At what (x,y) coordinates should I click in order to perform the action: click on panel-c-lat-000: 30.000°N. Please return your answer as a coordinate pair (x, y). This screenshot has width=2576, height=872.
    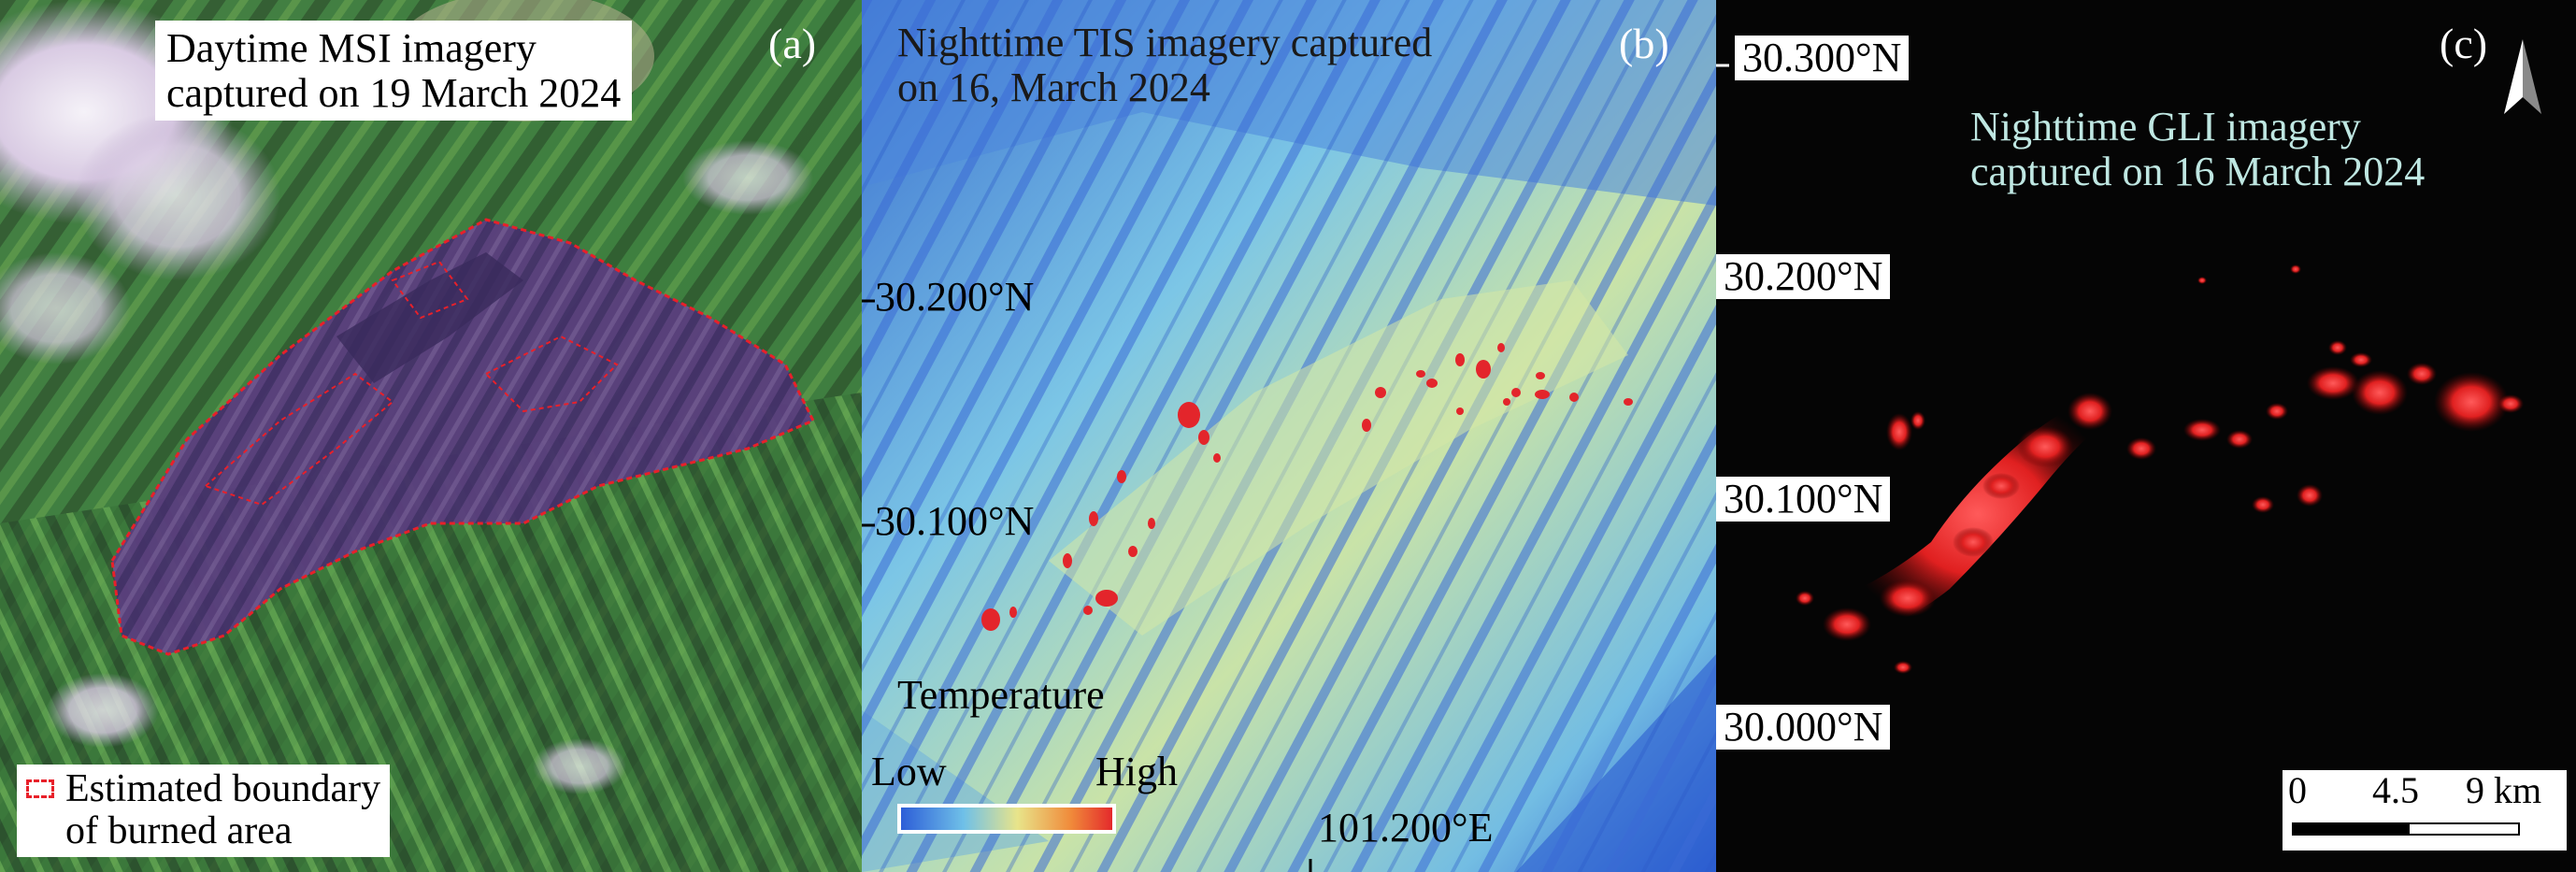
    Looking at the image, I should click on (1803, 728).